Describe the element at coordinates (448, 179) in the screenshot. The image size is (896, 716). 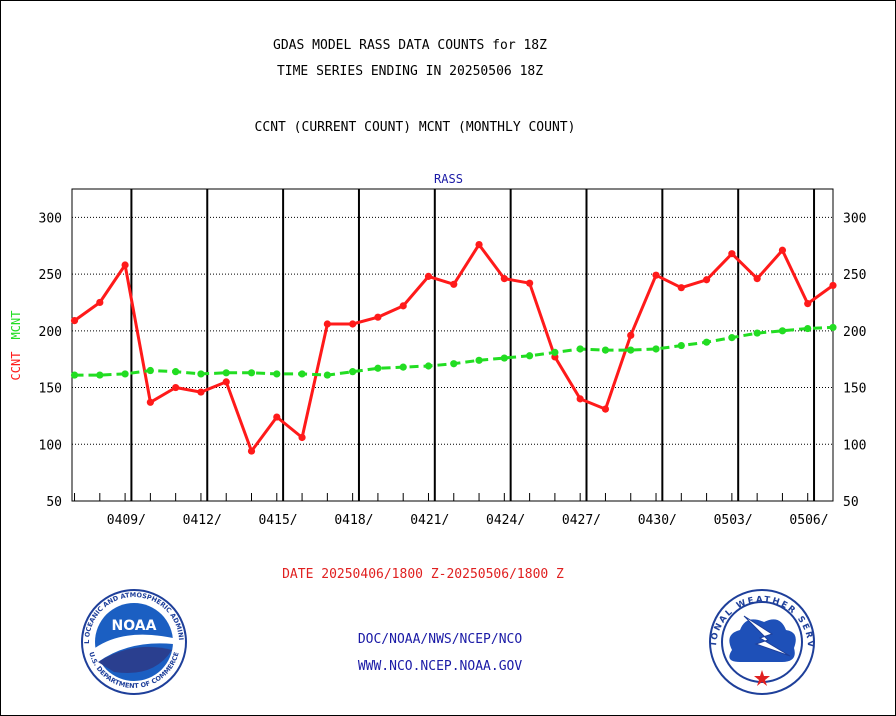
I see `panel-label-rass: RASS` at that location.